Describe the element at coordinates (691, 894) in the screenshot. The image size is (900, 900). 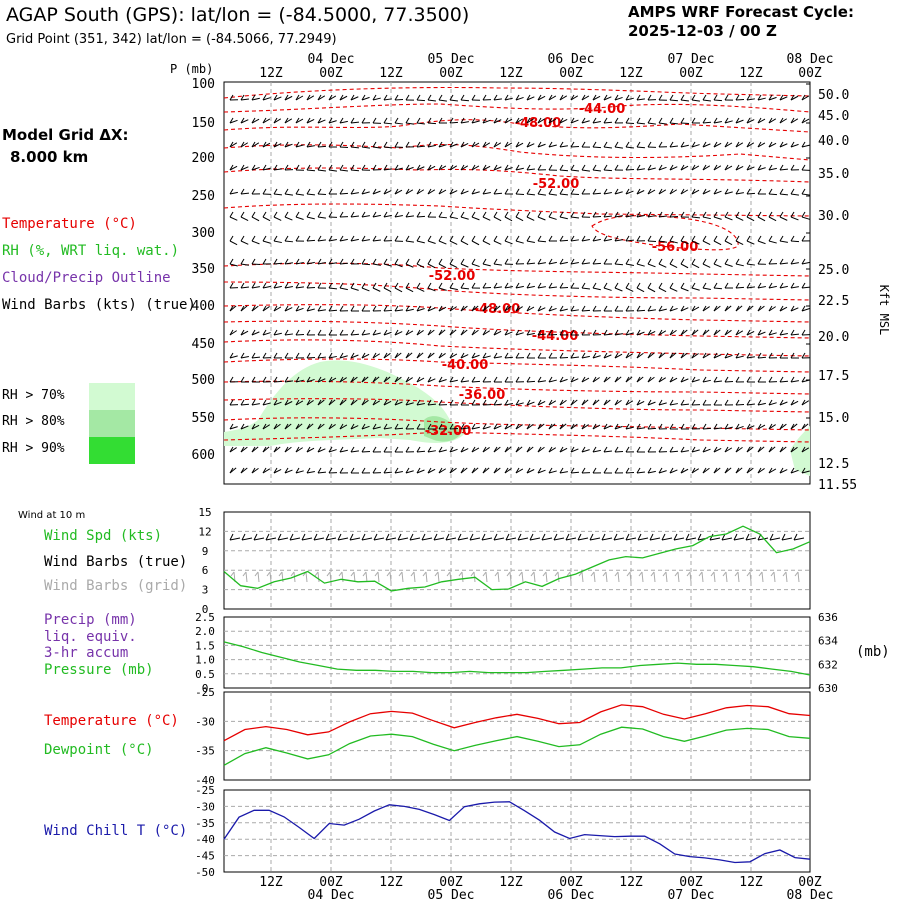
I see `bottom-date-label: 07 Dec` at that location.